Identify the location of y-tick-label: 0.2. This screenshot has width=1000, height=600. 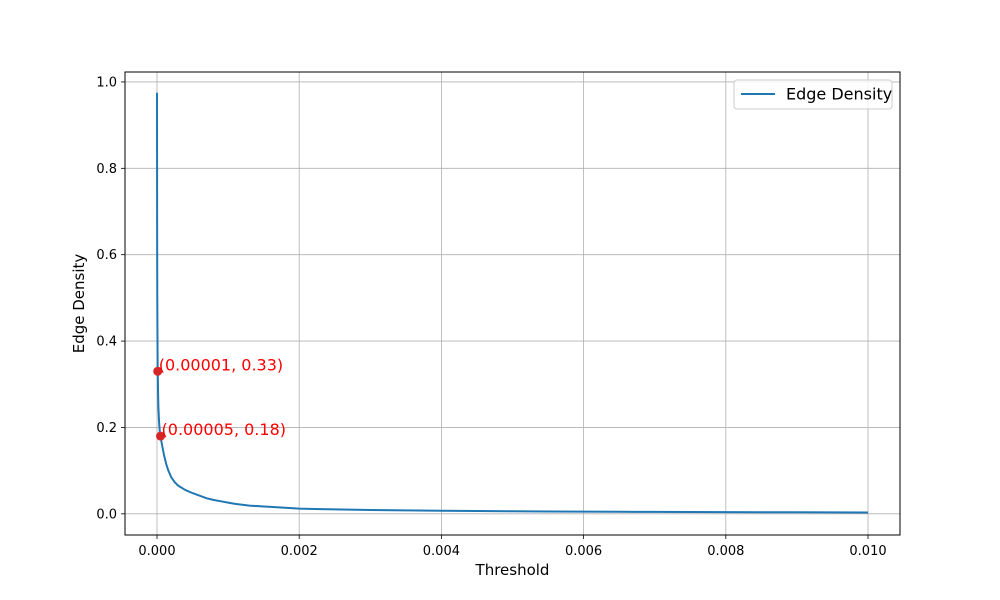
(106, 428).